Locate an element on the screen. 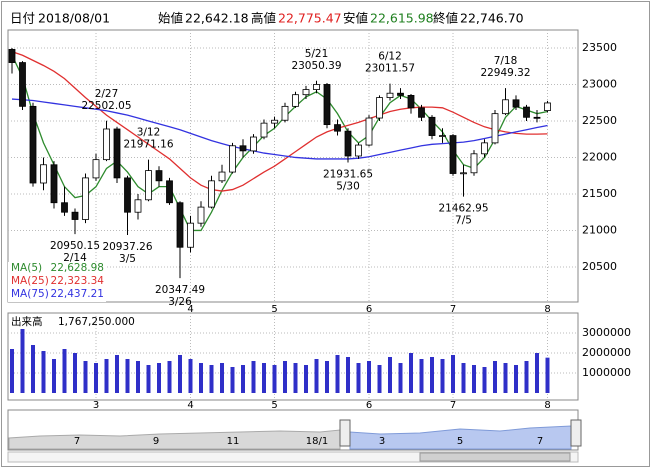 Image resolution: width=652 pixels, height=473 pixels. legend-name: MA(25) is located at coordinates (30, 281).